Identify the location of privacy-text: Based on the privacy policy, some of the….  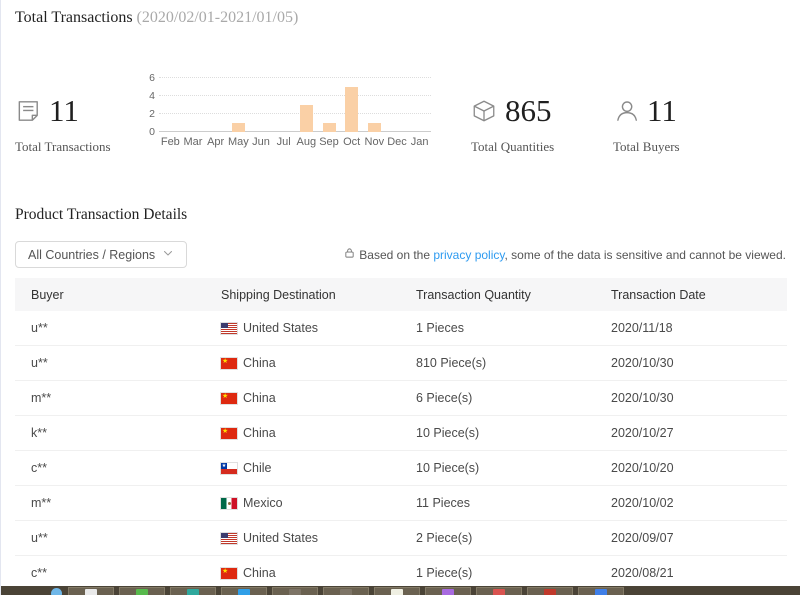
(572, 255).